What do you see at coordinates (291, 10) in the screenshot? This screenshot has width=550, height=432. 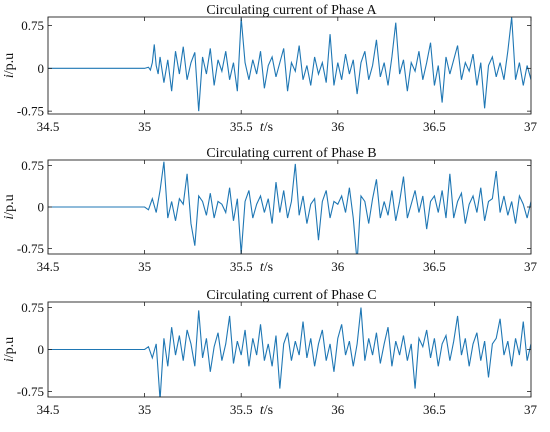 I see `chart-title: Circulating current of Phase A` at bounding box center [291, 10].